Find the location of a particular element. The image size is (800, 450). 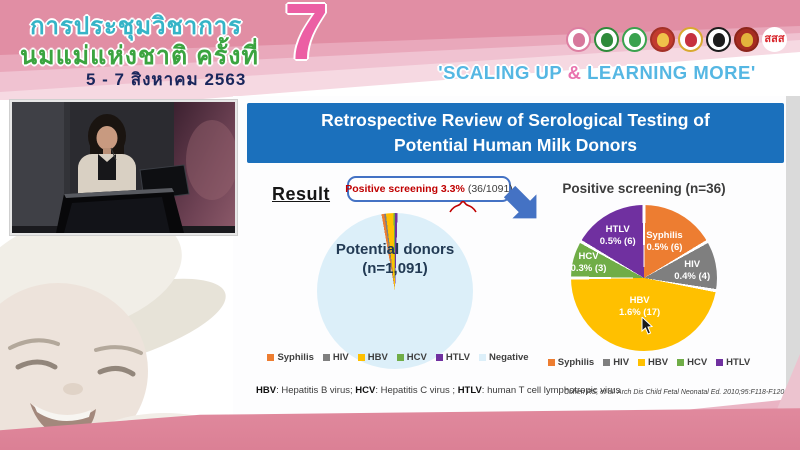

slice-label-hcv: HCV 0.3% (3) is located at coordinates (588, 263).